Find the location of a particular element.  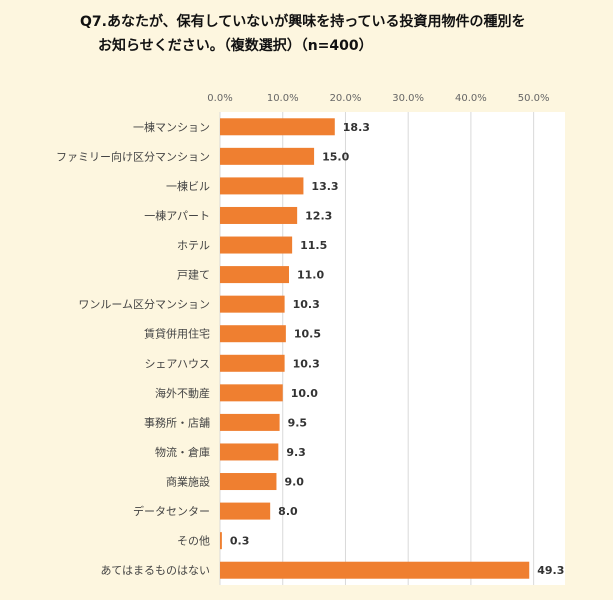

category-label: シェアハウス is located at coordinates (177, 363).